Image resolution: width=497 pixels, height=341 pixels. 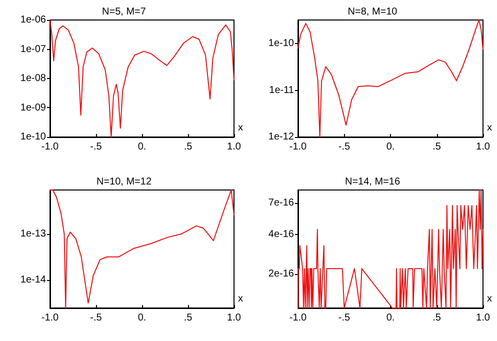 I want to click on y-tick-label: 1e-12, so click(x=281, y=137).